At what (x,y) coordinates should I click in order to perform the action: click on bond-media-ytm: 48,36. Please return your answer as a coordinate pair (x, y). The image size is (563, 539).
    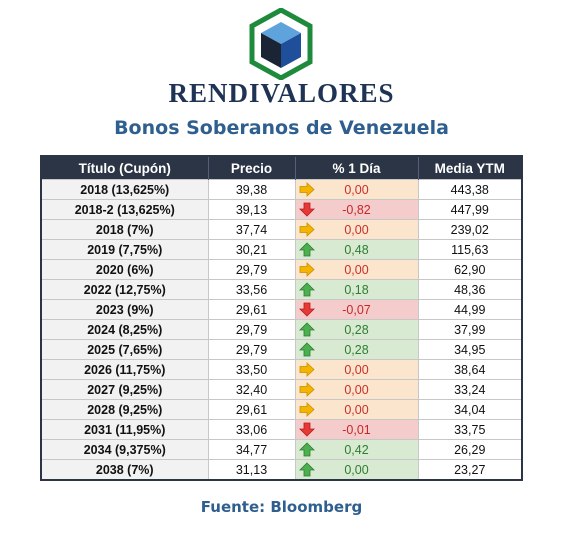
    Looking at the image, I should click on (470, 289).